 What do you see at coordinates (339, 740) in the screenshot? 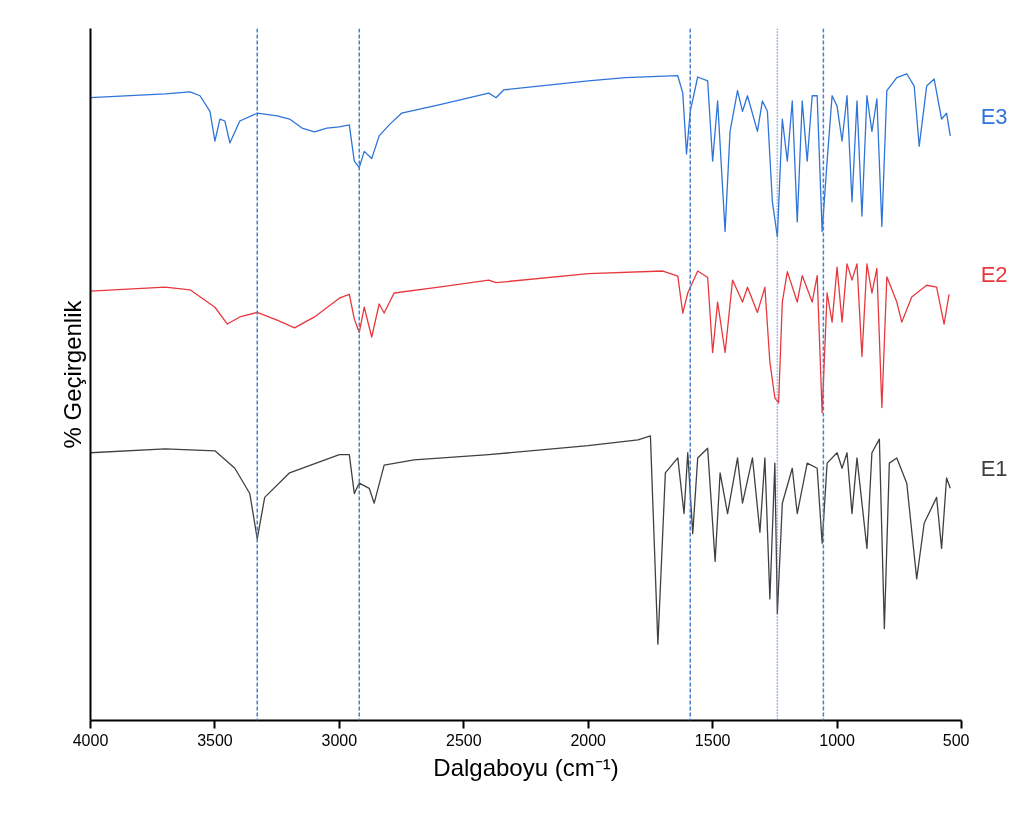
I see `x-tick-label: 3000` at bounding box center [339, 740].